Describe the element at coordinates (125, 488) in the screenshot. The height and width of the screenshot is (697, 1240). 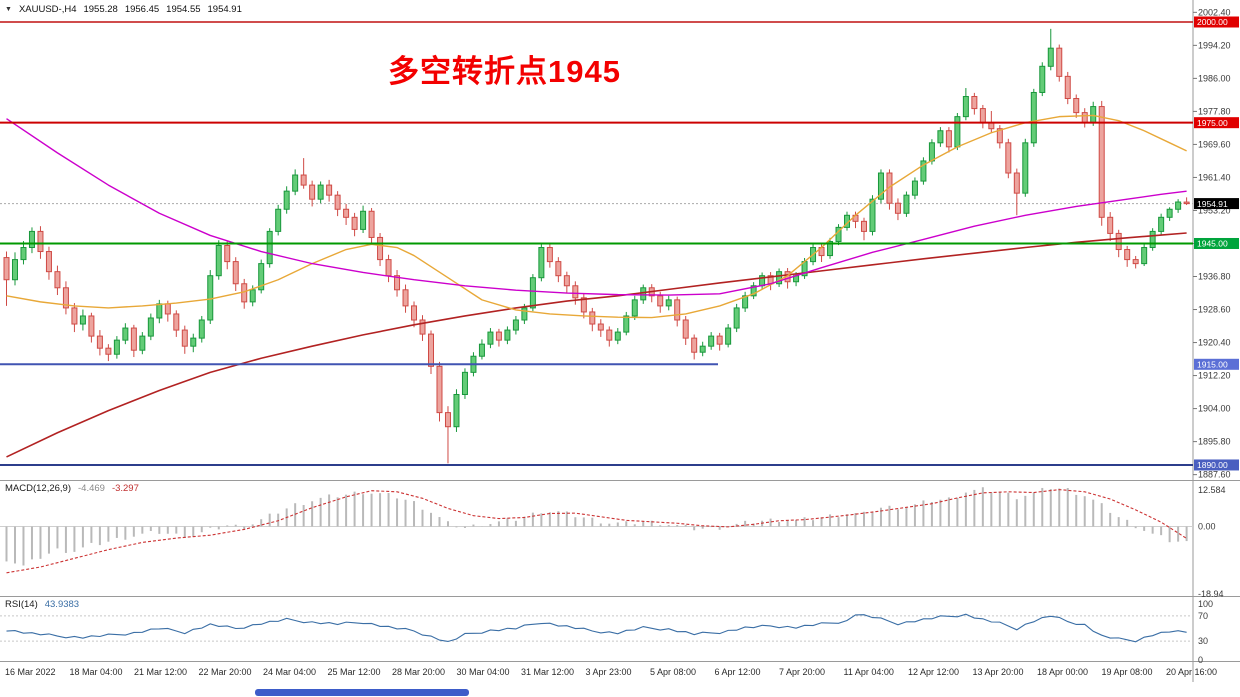
I see `macd-signal-value: -3.297` at that location.